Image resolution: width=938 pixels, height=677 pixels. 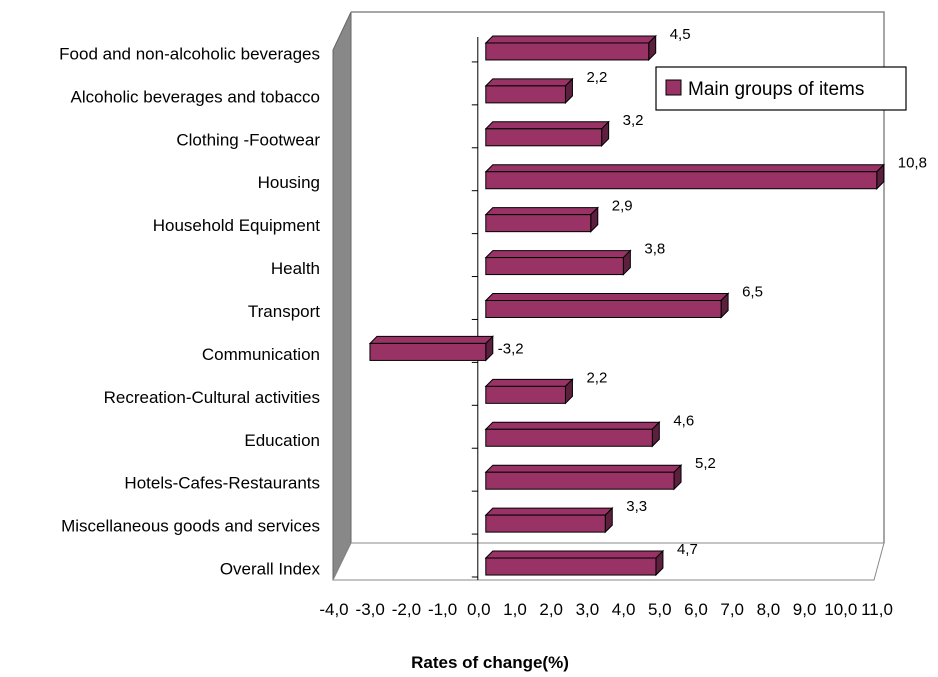 I want to click on x-tick-label: 3,0, so click(x=588, y=609).